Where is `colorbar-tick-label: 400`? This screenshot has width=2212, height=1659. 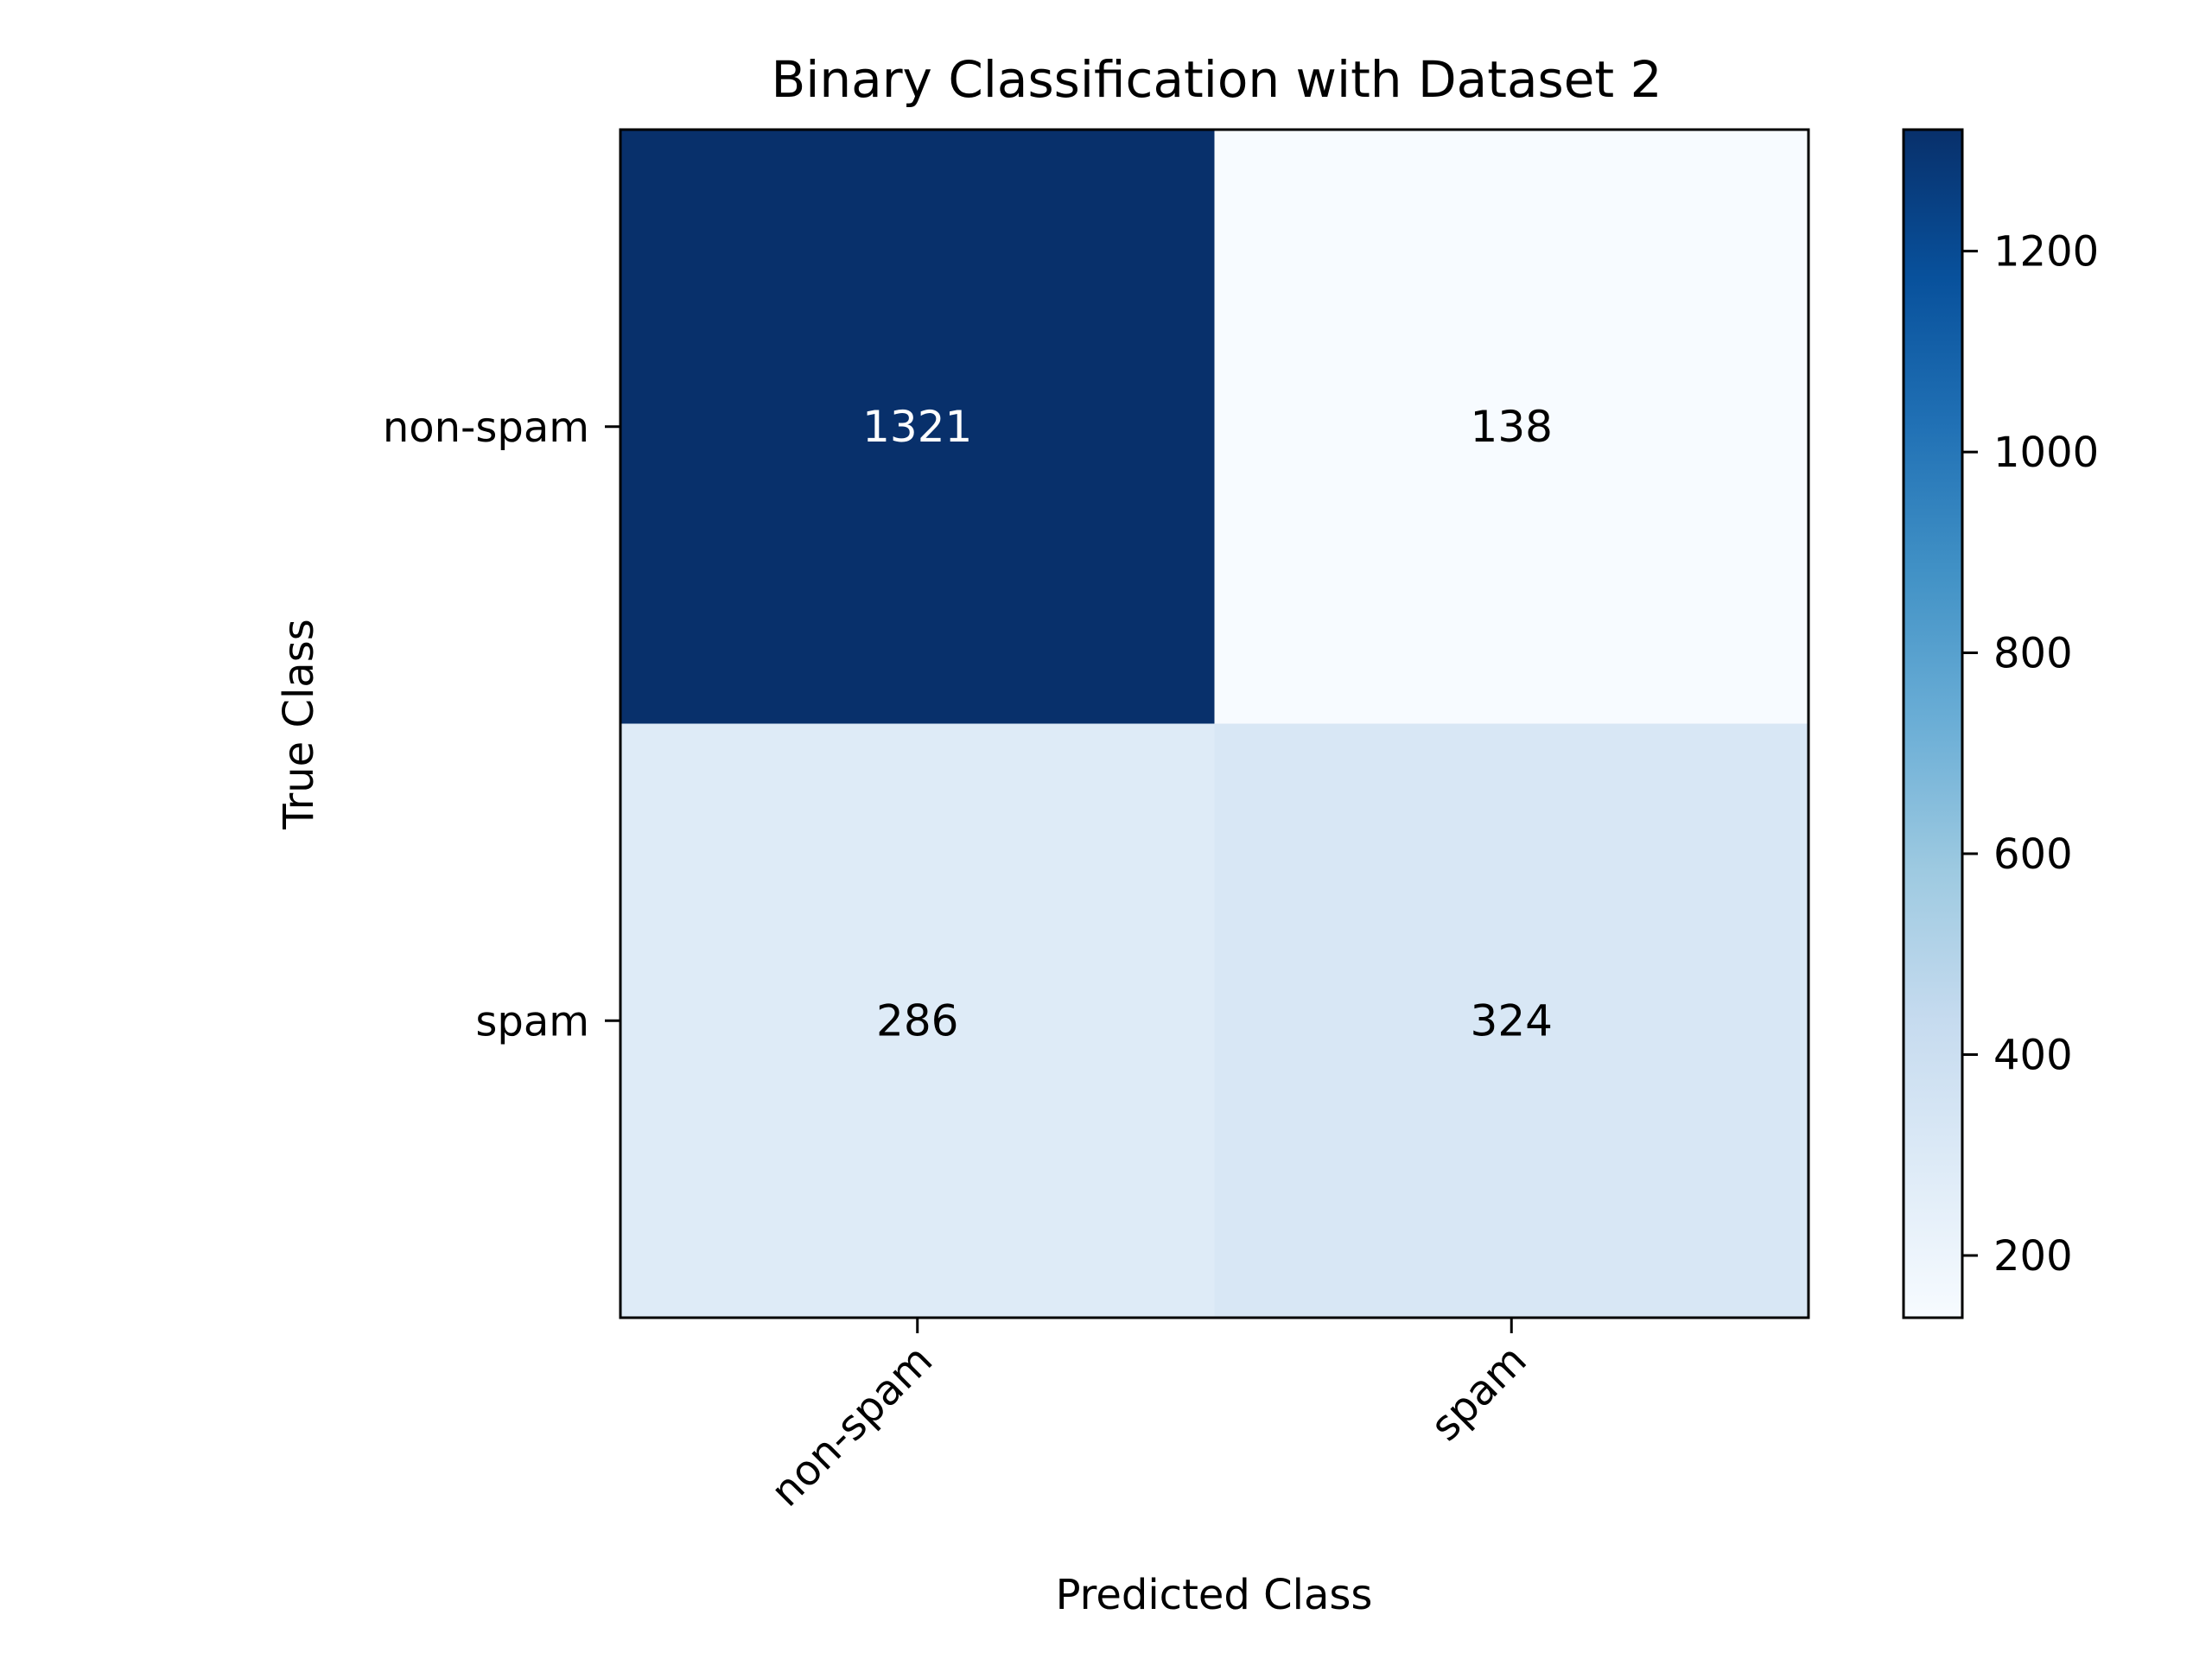 colorbar-tick-label: 400 is located at coordinates (2033, 1055).